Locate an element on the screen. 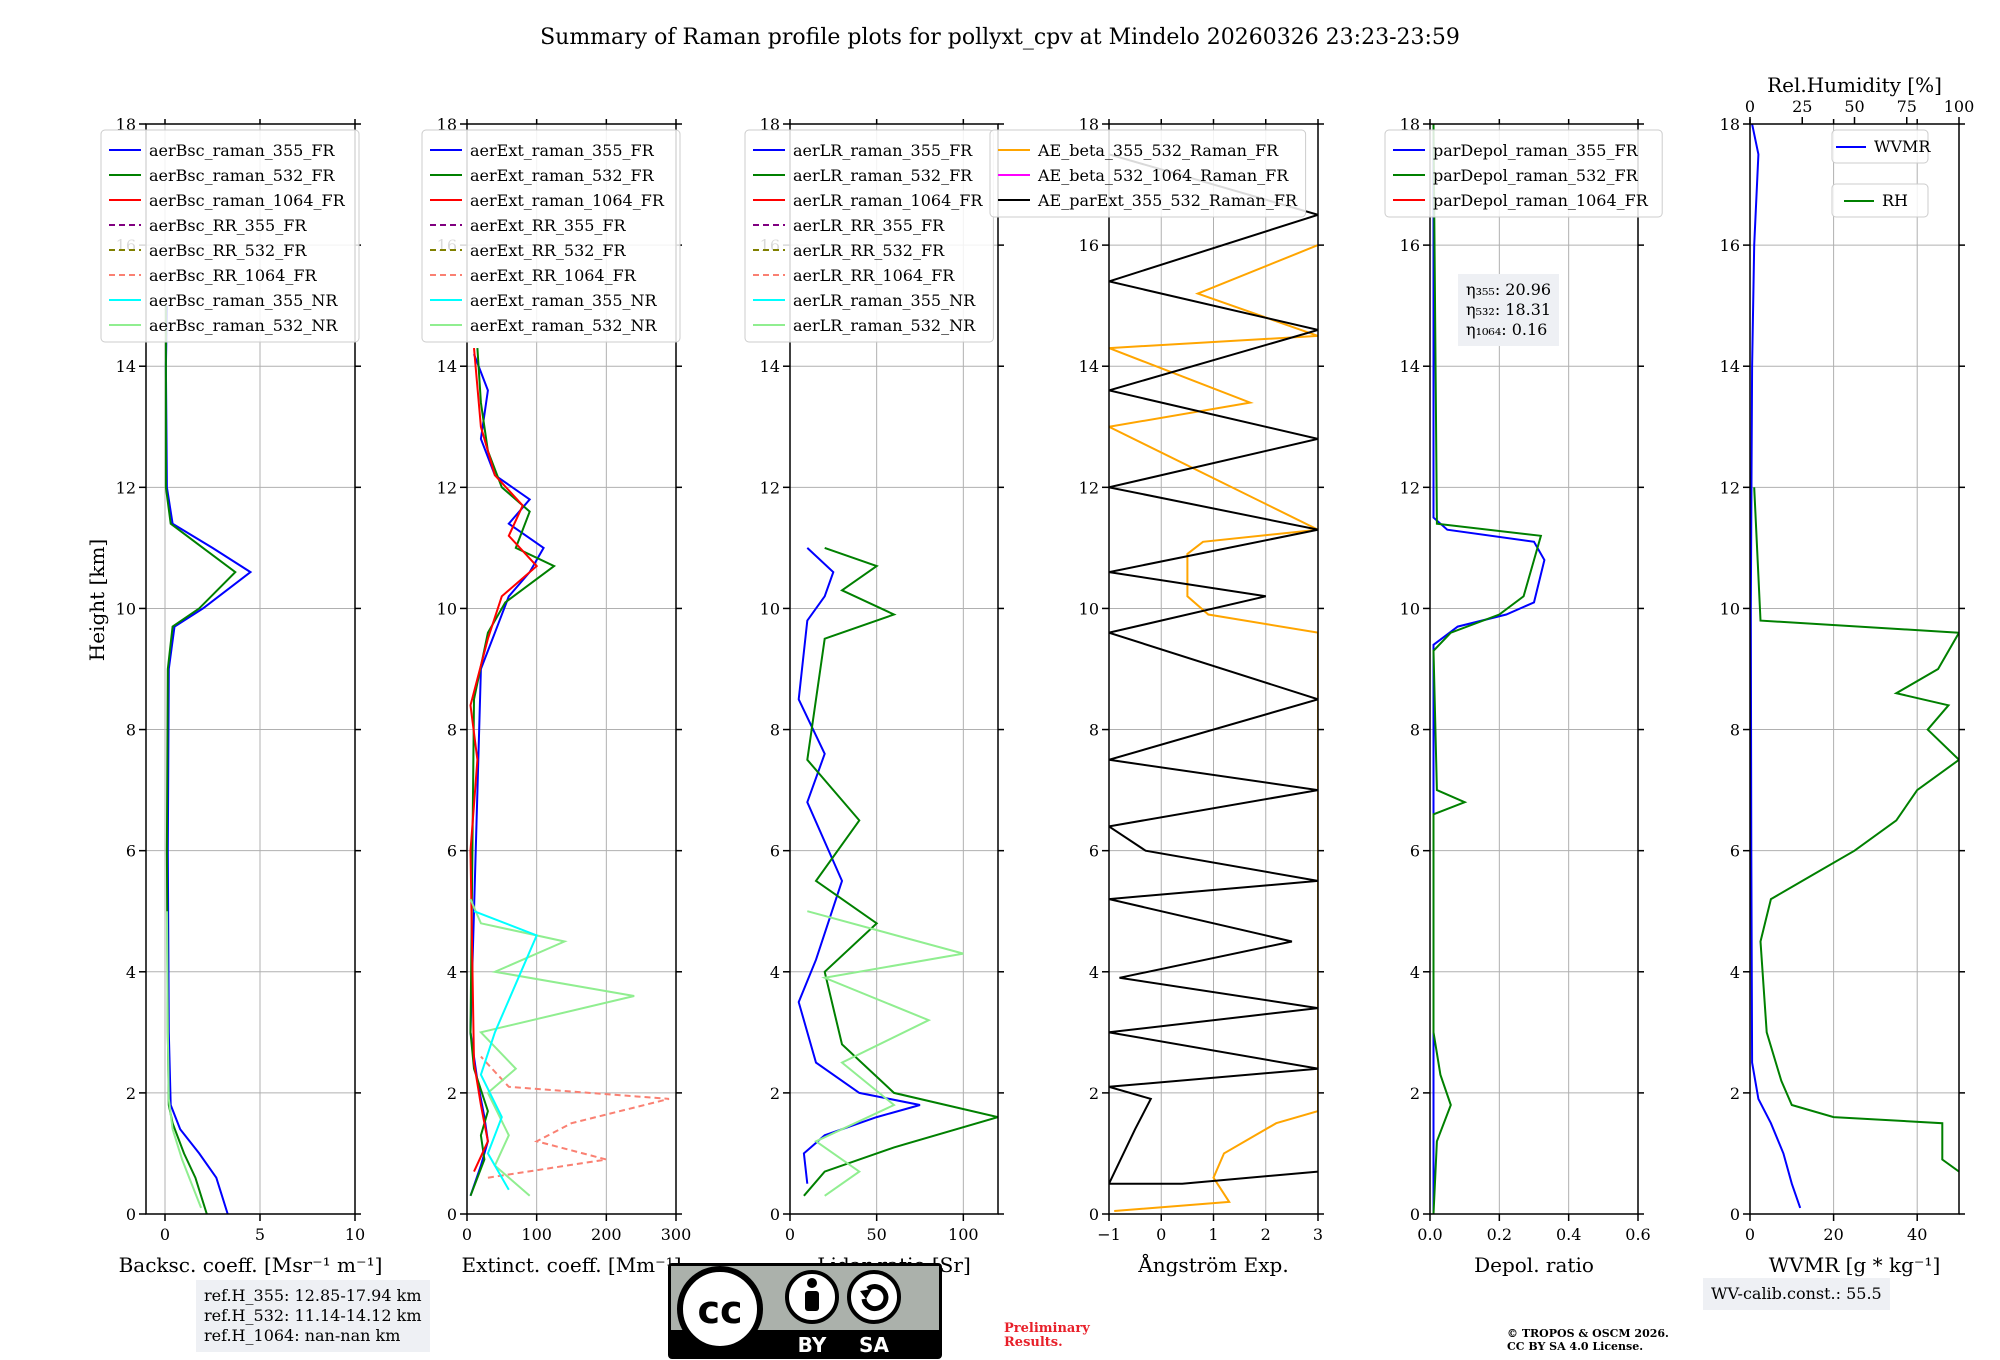  wv-calib-text: WV-calib.const.: 55.5 is located at coordinates (1796, 1293).